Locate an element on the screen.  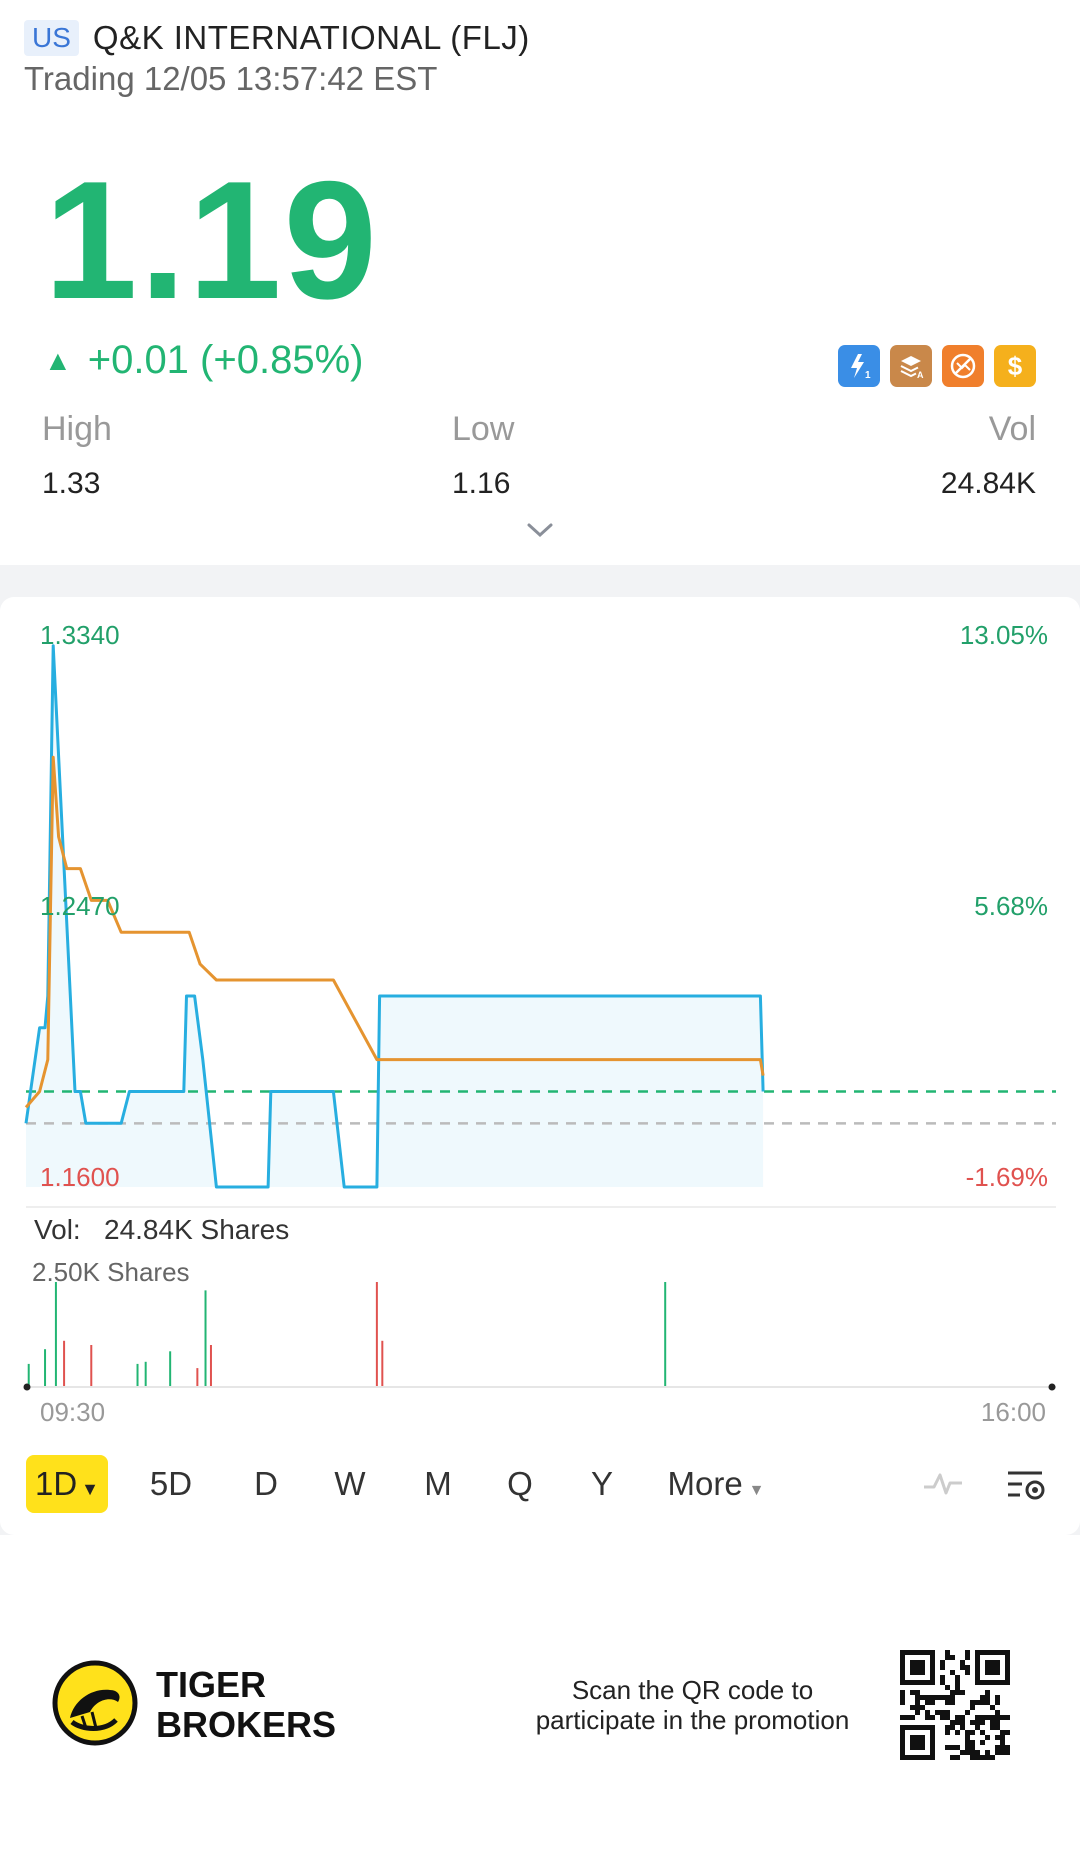
trading-status: Trading 12/05 13:57:42 EST is located at coordinates (231, 78).